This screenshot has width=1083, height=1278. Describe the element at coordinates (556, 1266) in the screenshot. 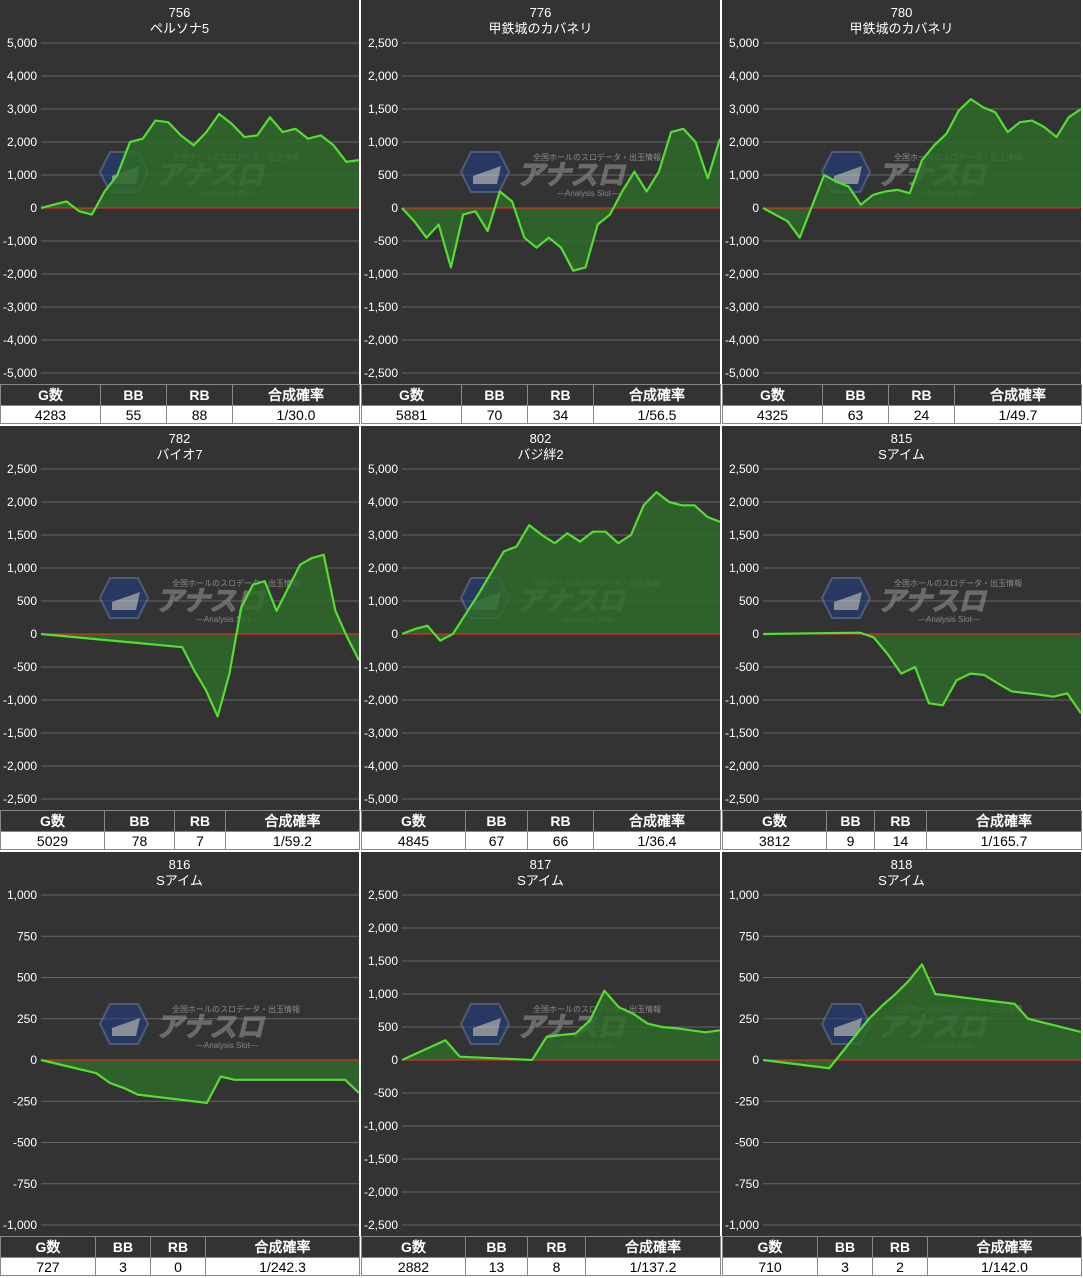

I see `rb-count: 8` at that location.